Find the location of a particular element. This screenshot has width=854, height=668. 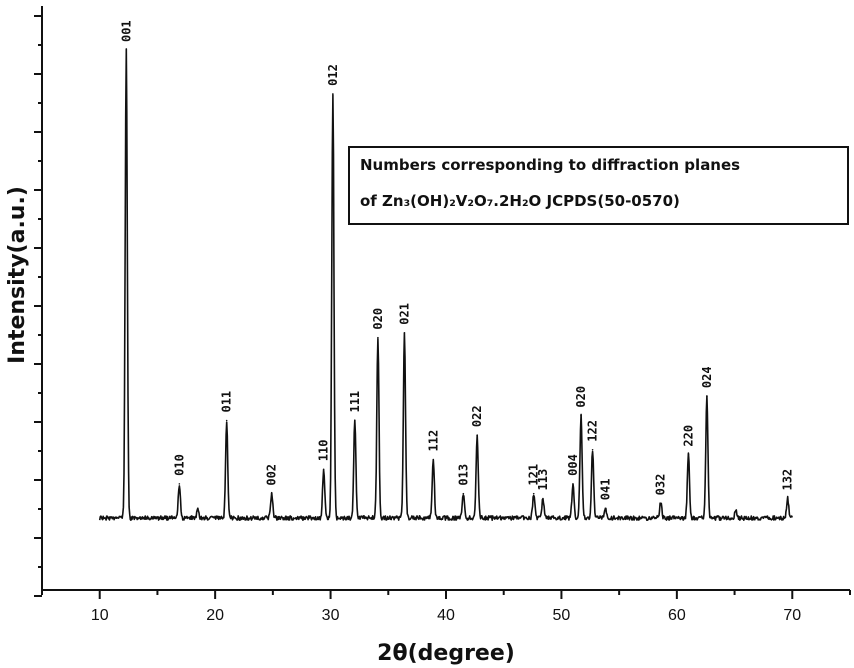

annotation-line-2: of Zn₃(OH)₂V₂O₇.2H₂O JCPDS(50-0570) is located at coordinates (520, 201).